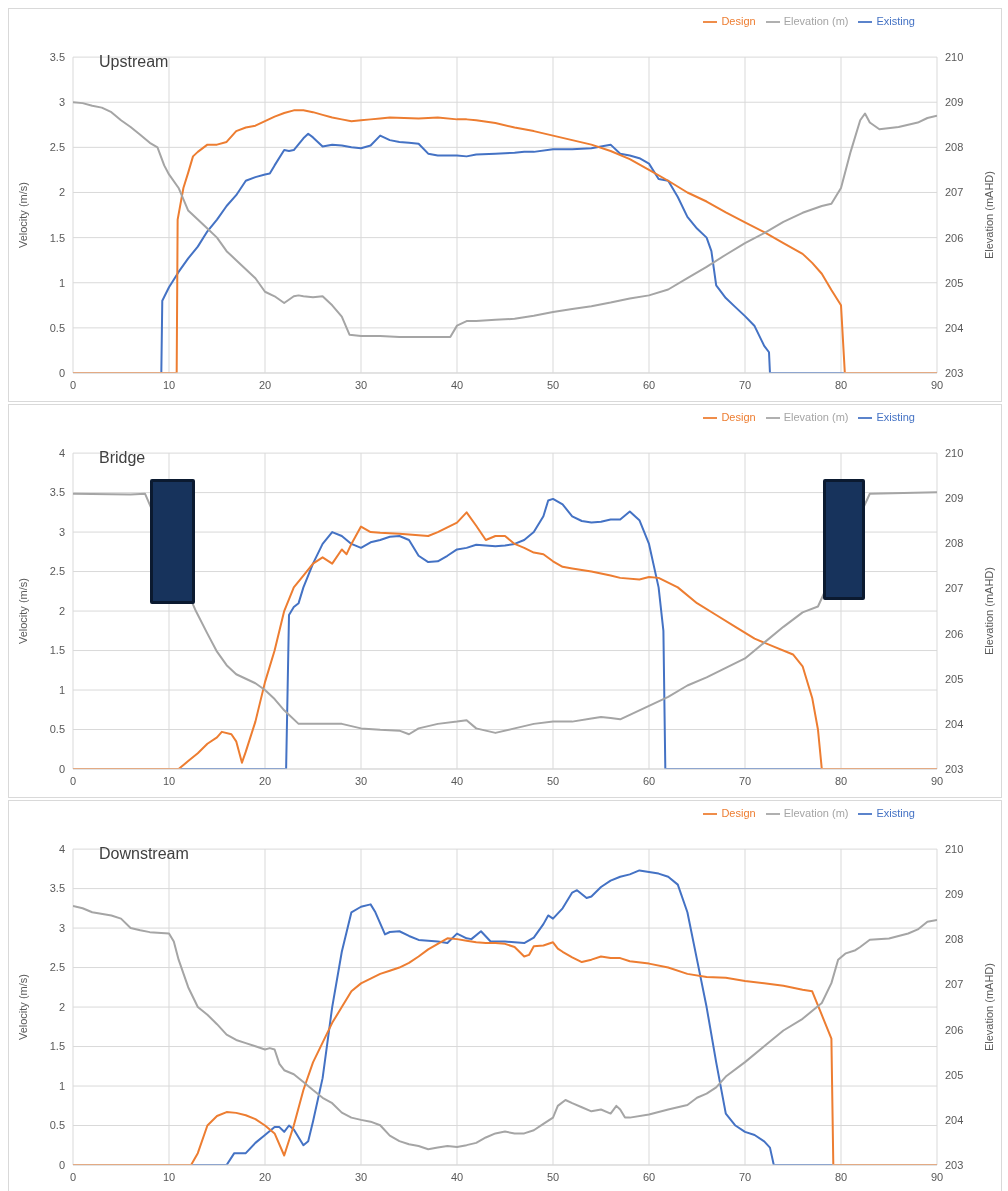 This screenshot has width=1008, height=1191. I want to click on chart-title: Downstream, so click(144, 854).